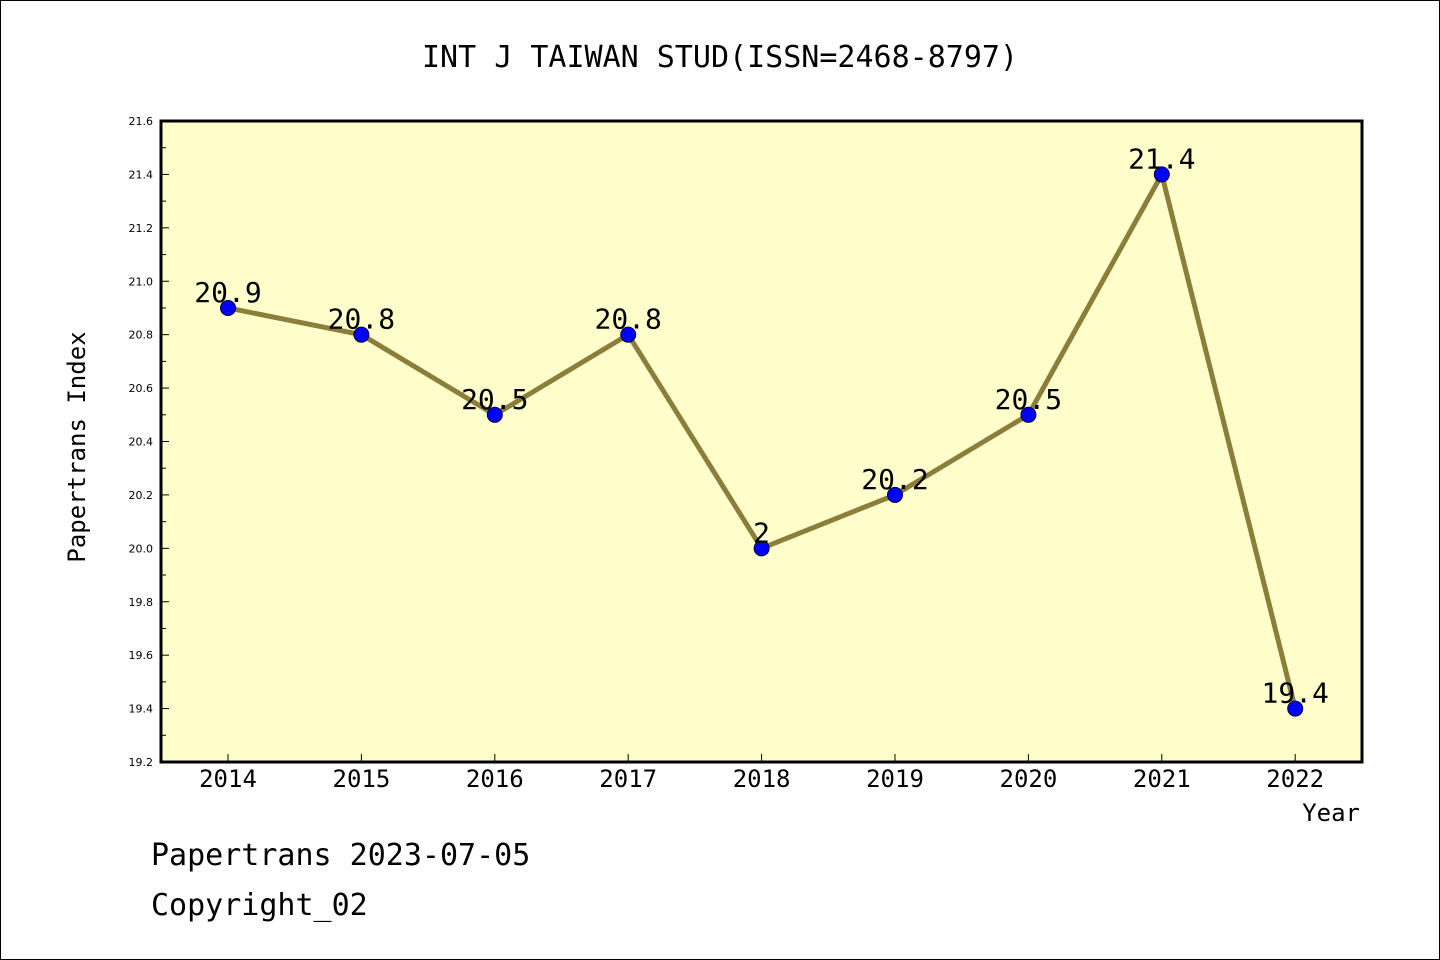 The image size is (1440, 960). Describe the element at coordinates (1029, 779) in the screenshot. I see `x-tick-label: 2020` at that location.